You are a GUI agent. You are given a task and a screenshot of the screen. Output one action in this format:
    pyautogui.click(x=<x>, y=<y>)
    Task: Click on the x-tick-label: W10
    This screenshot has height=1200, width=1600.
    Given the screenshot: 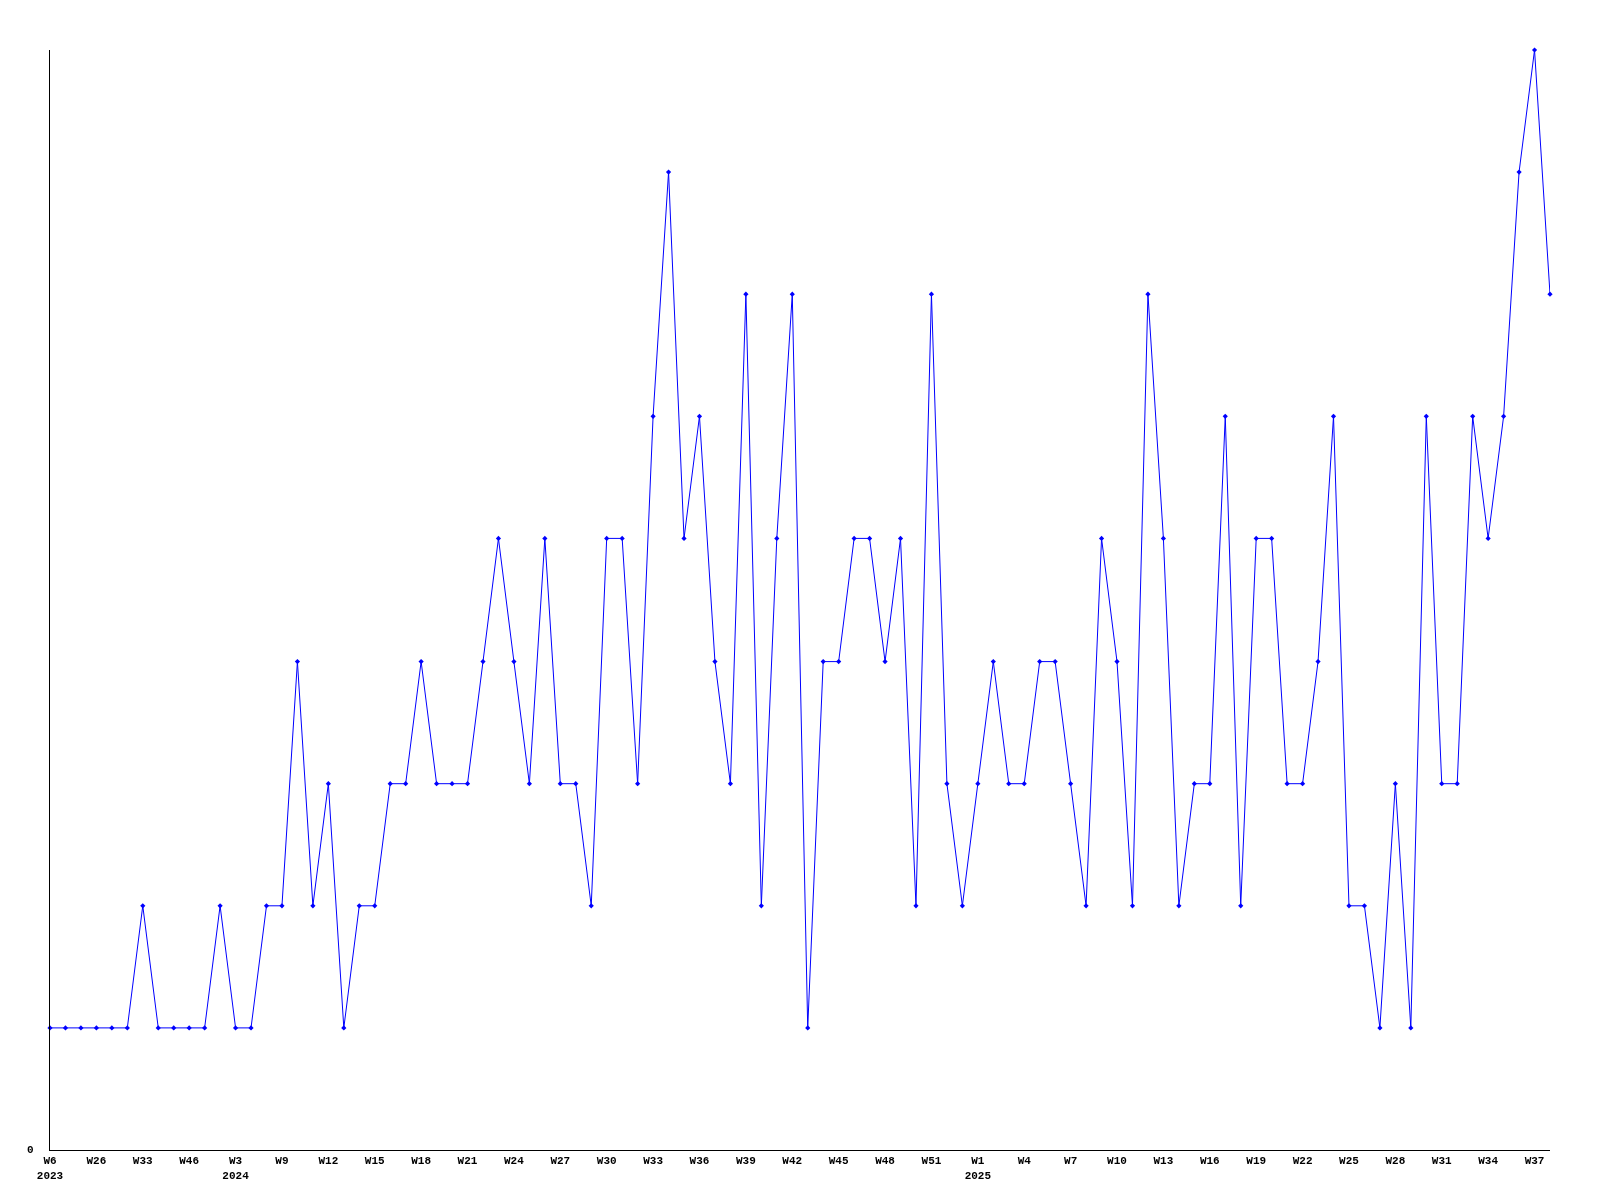 What is the action you would take?
    pyautogui.click(x=1117, y=1161)
    